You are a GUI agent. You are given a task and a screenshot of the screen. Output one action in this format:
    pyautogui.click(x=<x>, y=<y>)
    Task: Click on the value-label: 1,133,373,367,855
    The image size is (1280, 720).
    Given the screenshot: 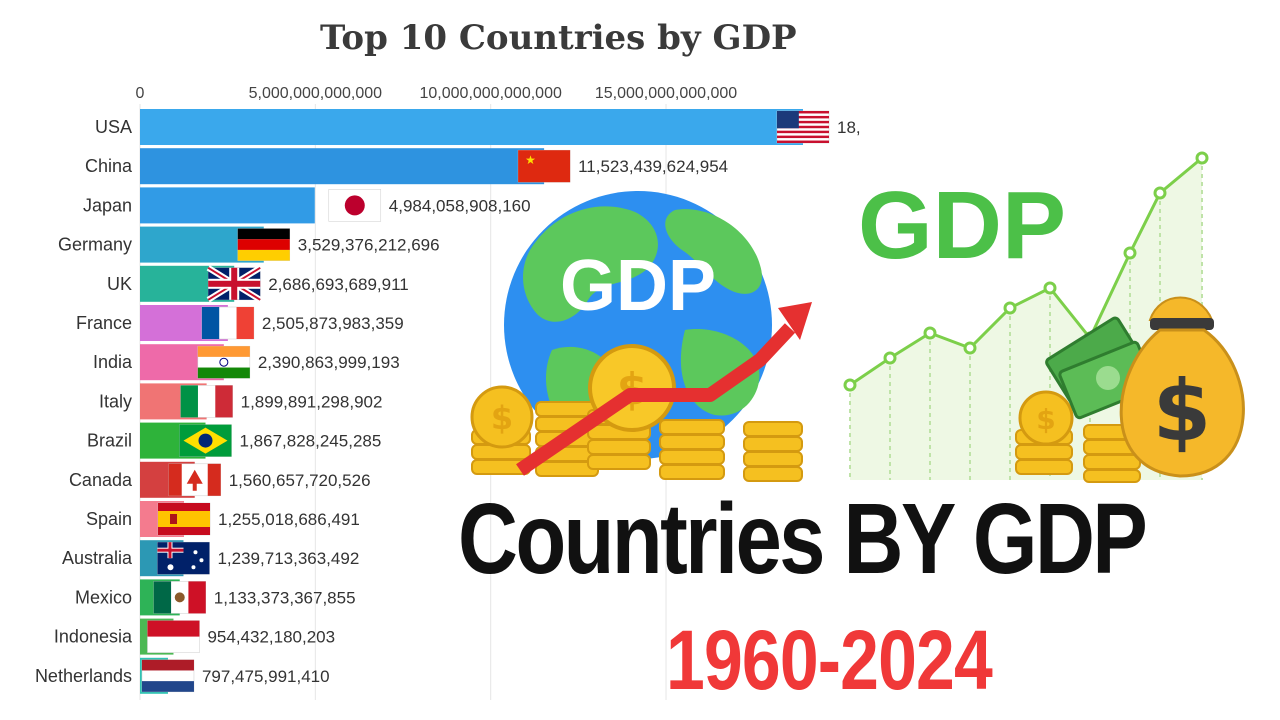 What is the action you would take?
    pyautogui.click(x=285, y=597)
    